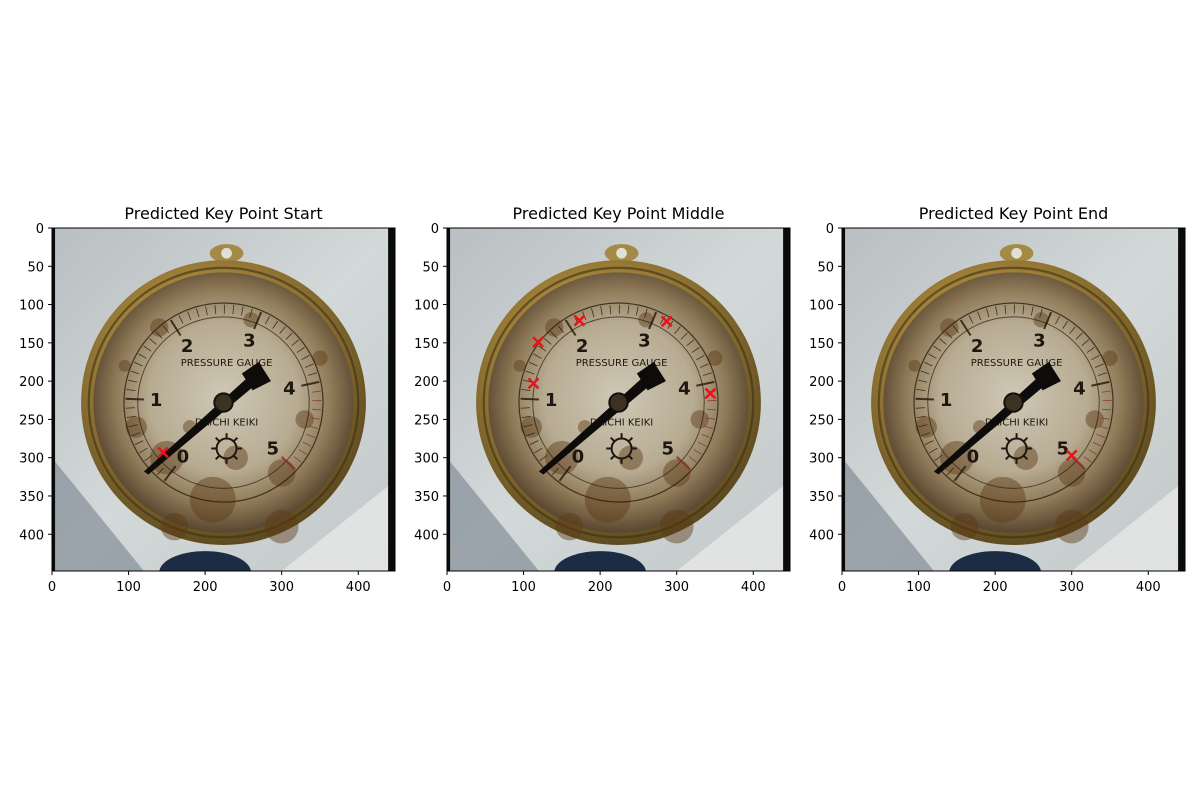 The height and width of the screenshot is (800, 1200). What do you see at coordinates (821, 497) in the screenshot?
I see `y-tick-label: 350` at bounding box center [821, 497].